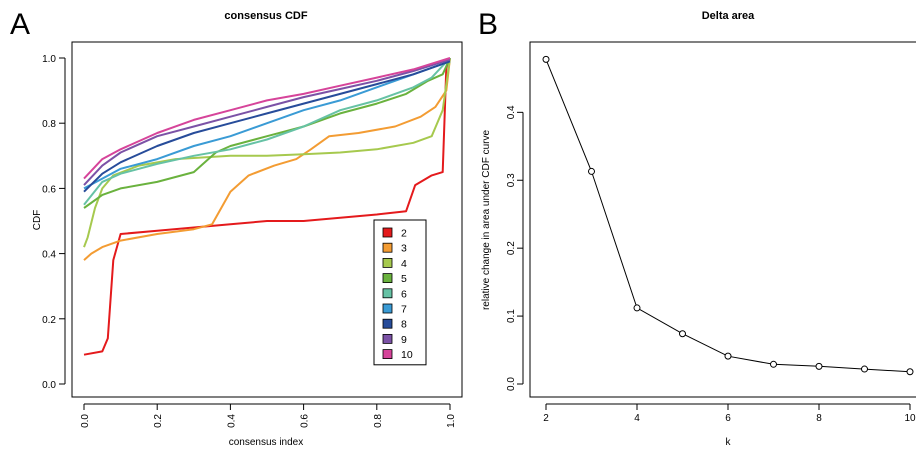  Describe the element at coordinates (910, 418) in the screenshot. I see `chart-b-x-tick-label: 10` at that location.